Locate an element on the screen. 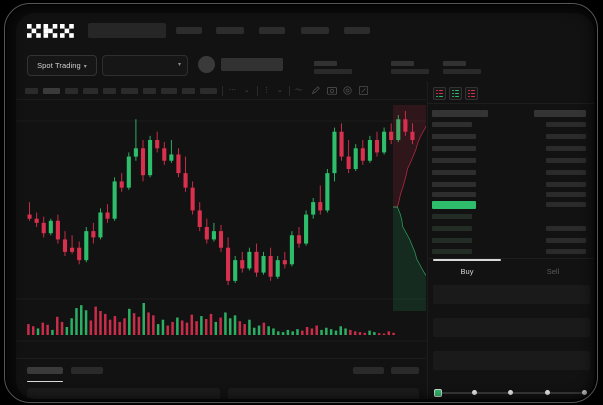  orderbook-header is located at coordinates (511, 93).